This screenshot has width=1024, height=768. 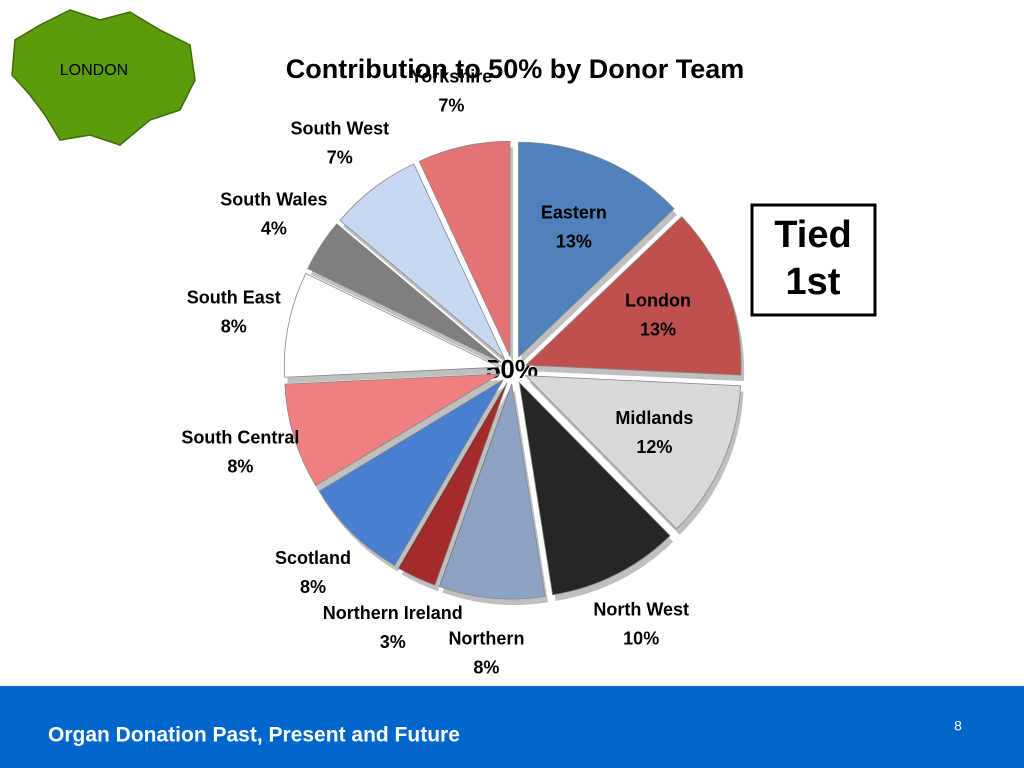 I want to click on callout-text: 1st, so click(x=813, y=282).